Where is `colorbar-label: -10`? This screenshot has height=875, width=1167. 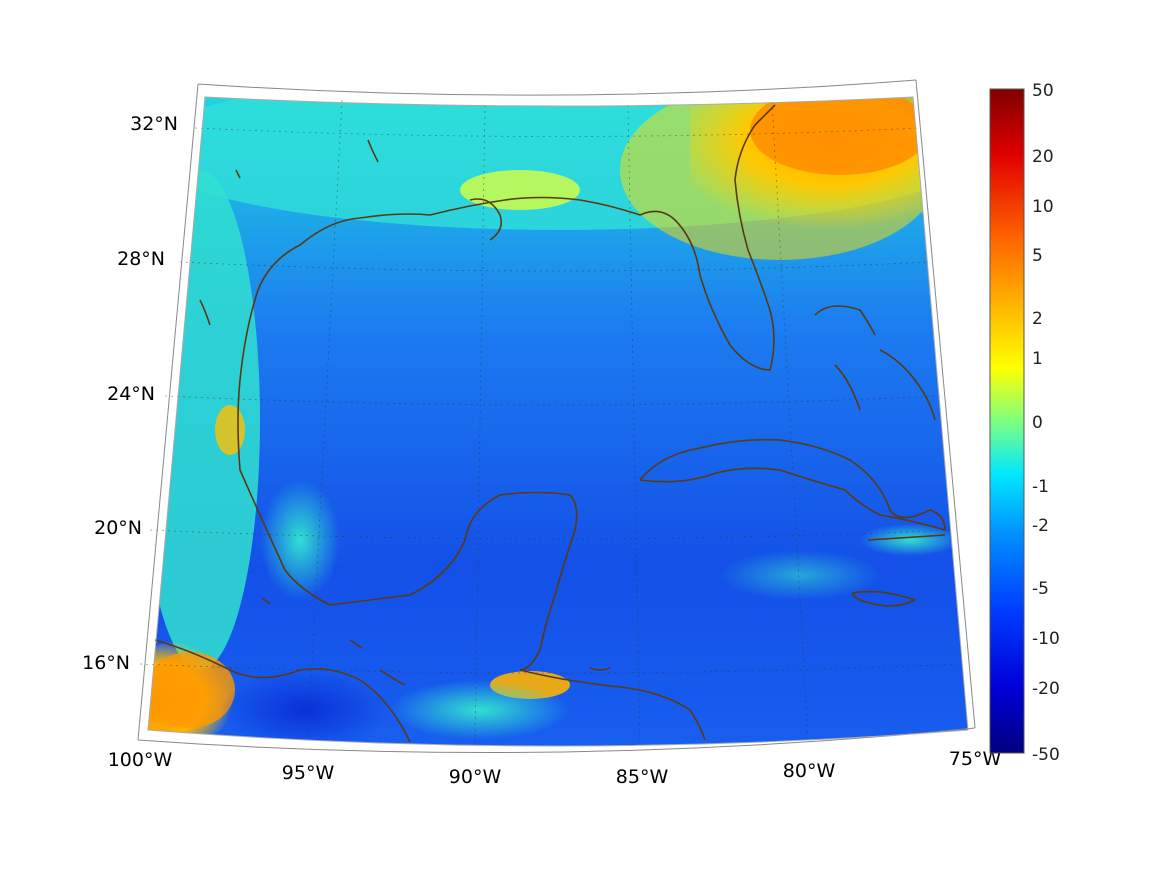 colorbar-label: -10 is located at coordinates (1046, 639).